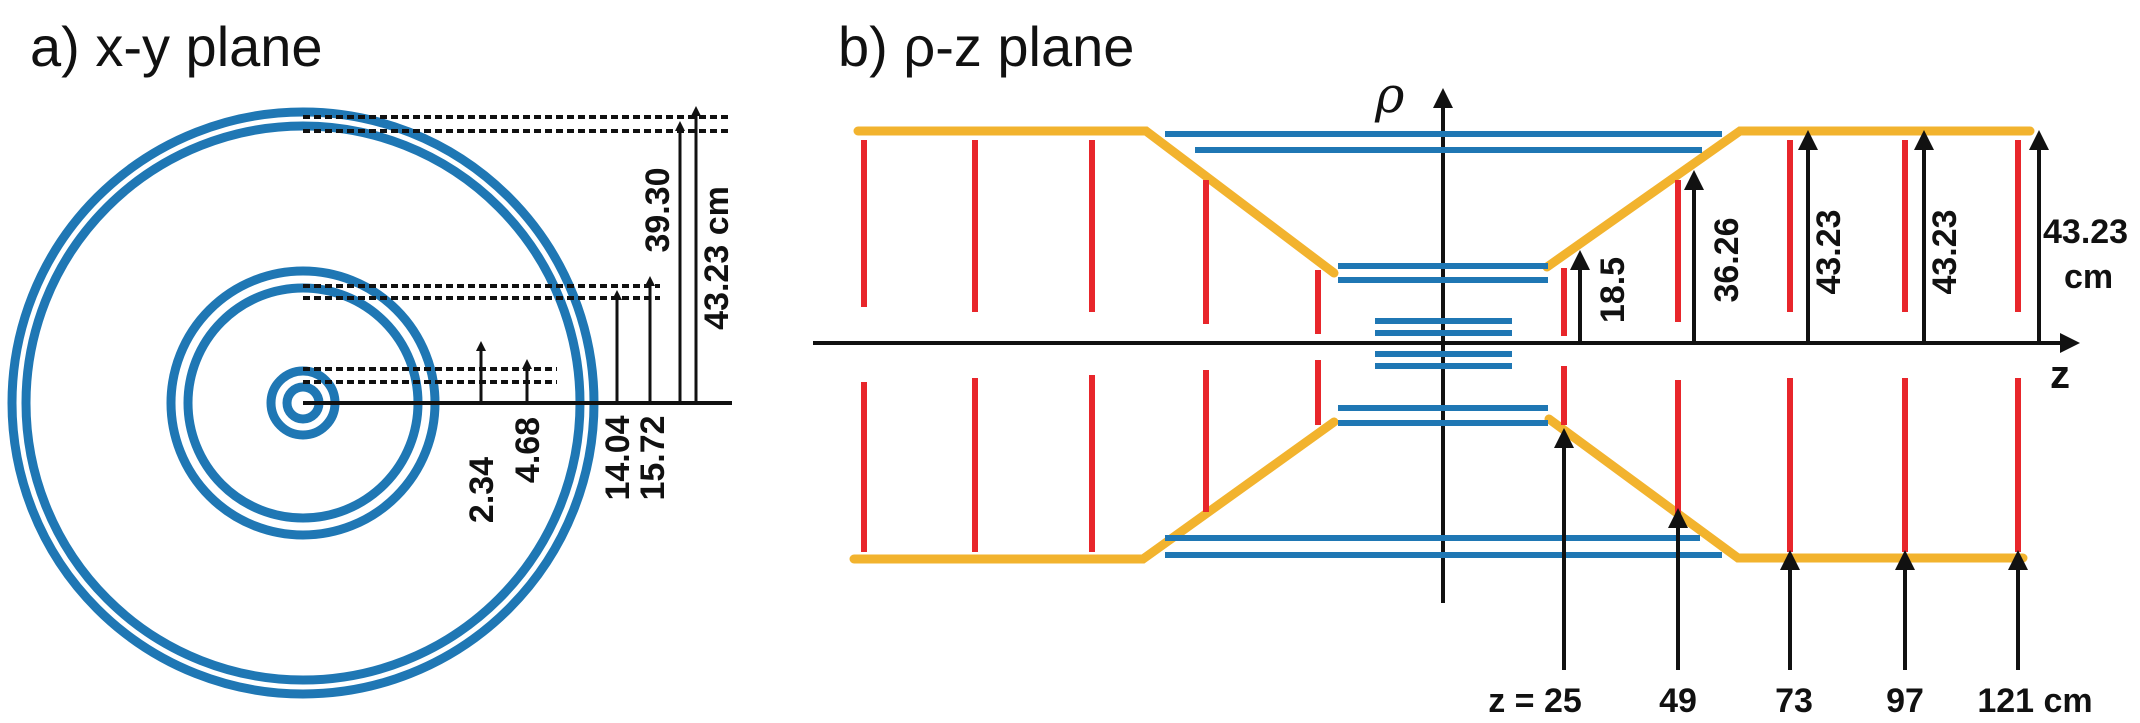 Image resolution: width=2140 pixels, height=723 pixels. Describe the element at coordinates (588, 254) in the screenshot. I see `xy-radius-arrows` at that location.